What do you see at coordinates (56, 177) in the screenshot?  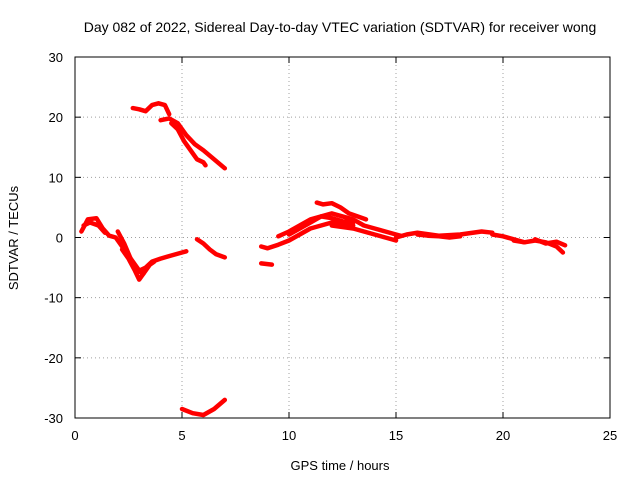 I see `y-tick-label: 10` at bounding box center [56, 177].